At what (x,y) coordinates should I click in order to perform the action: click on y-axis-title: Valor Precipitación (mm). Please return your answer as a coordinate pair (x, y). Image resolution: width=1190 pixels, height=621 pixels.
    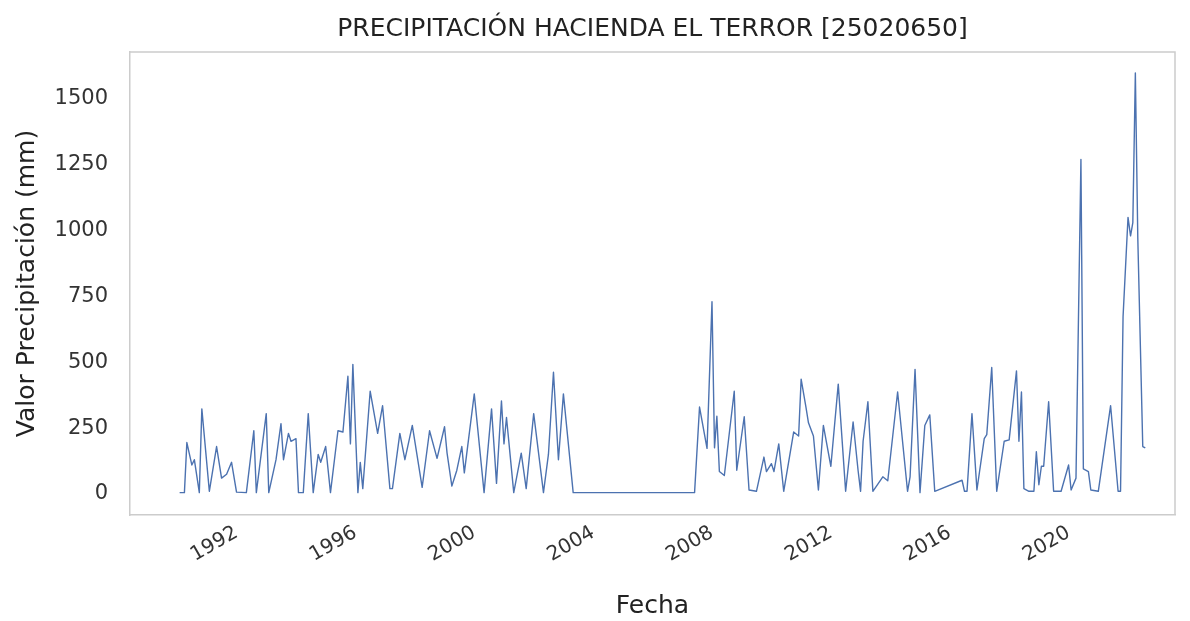
    Looking at the image, I should click on (25, 283).